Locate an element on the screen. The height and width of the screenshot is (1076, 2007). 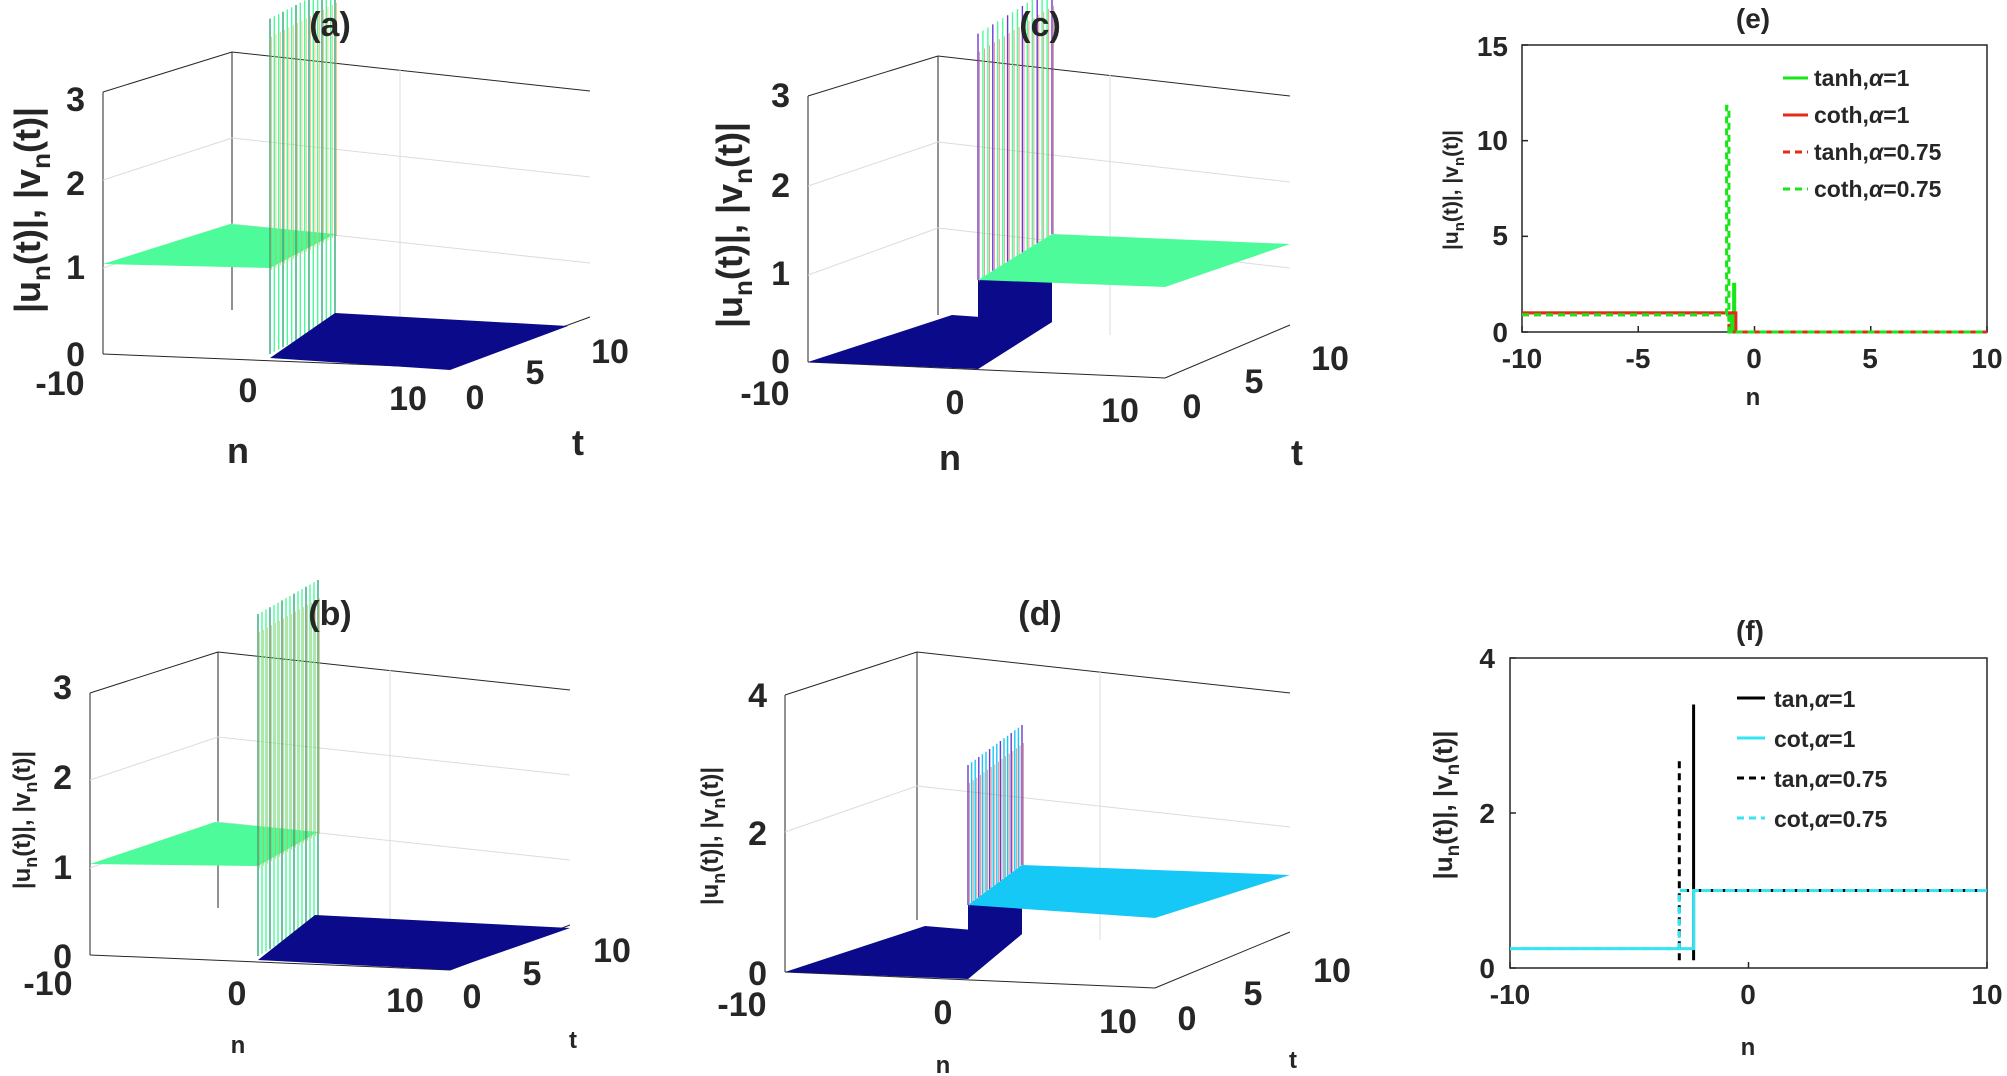
panel-e-ylabel: |un(t)|, |vn(t)| is located at coordinates (1454, 190).